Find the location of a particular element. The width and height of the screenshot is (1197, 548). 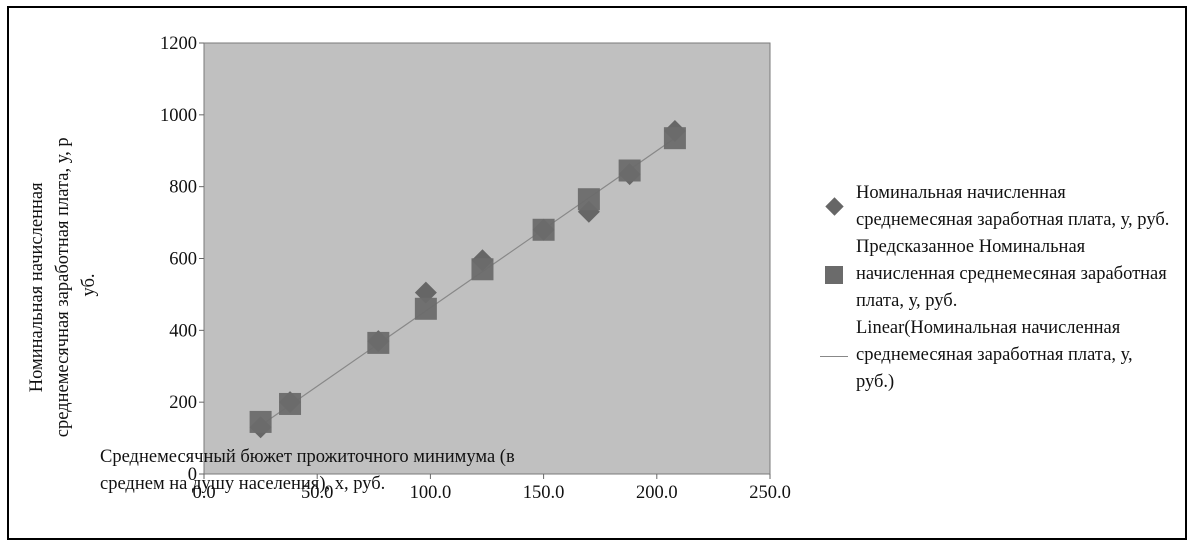

y-tick-label: 1000 is located at coordinates (178, 116).